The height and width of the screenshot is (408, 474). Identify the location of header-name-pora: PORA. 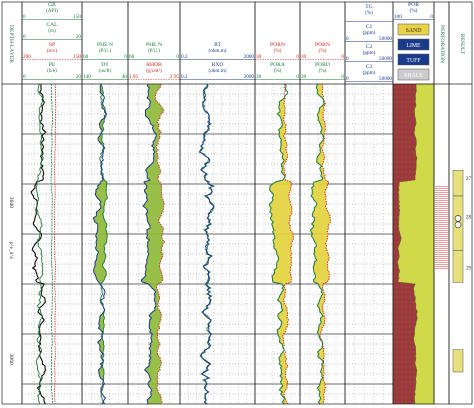
(277, 65).